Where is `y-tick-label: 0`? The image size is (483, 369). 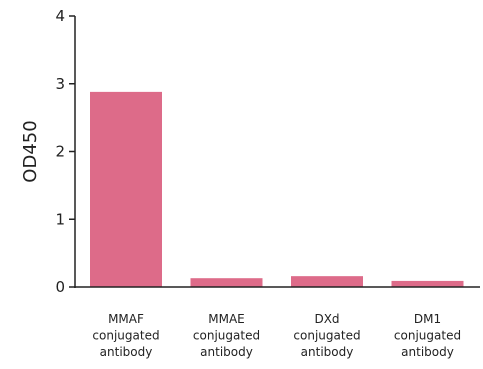
y-tick-label: 0 is located at coordinates (60, 287).